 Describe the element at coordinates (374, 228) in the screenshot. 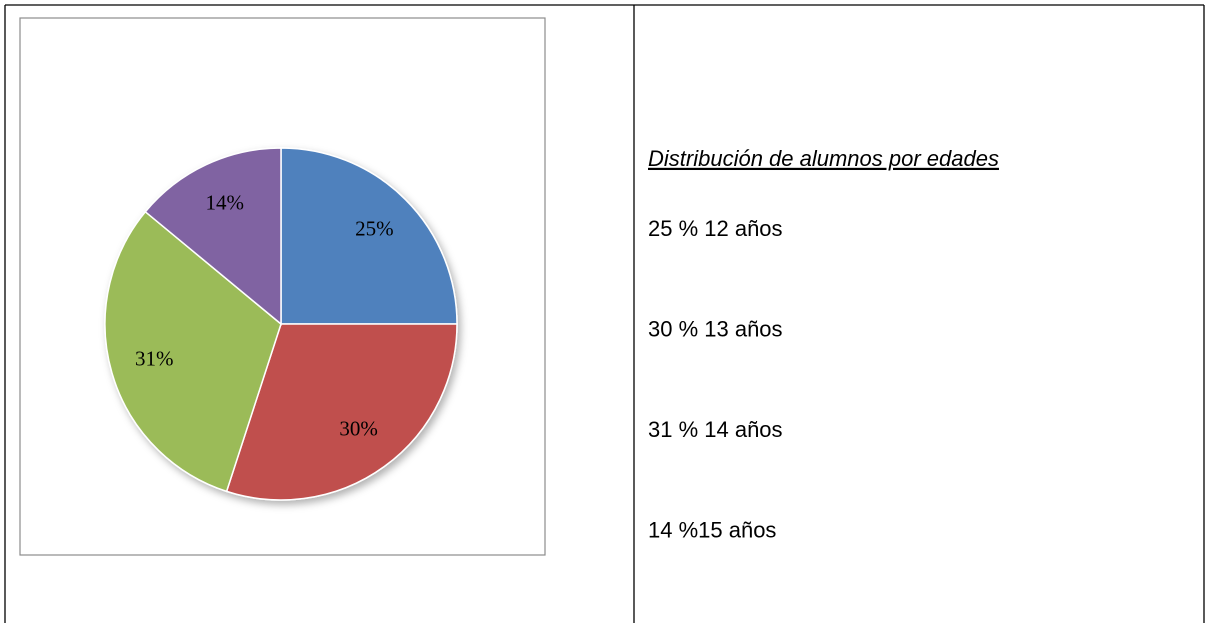

I see `slice-label: 25%` at that location.